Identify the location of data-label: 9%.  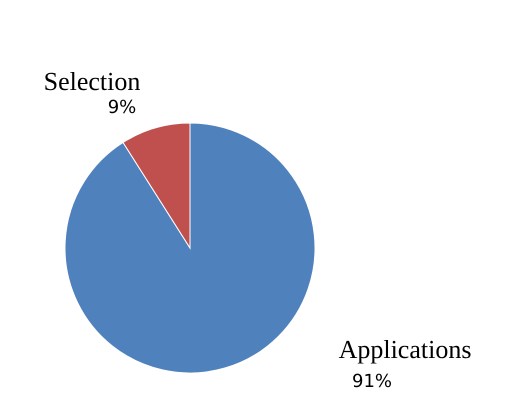
(122, 107).